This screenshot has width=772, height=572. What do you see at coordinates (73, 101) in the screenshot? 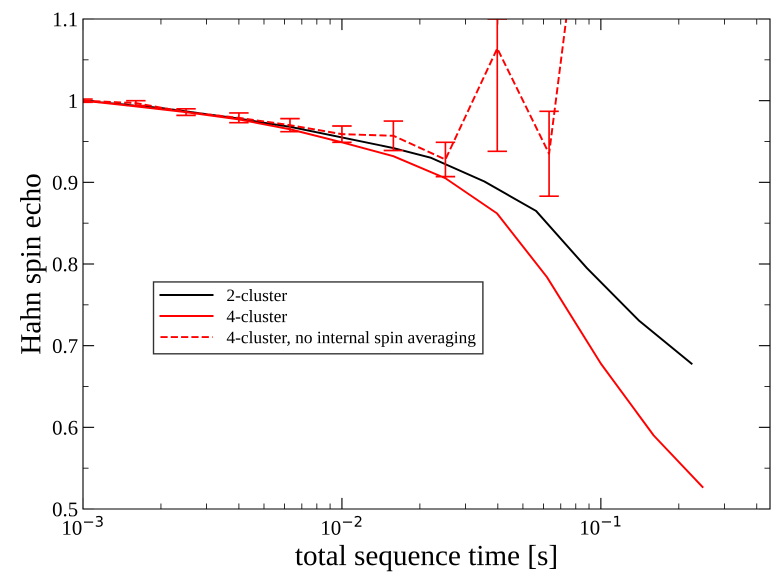
I see `y-tick-label: 1` at bounding box center [73, 101].